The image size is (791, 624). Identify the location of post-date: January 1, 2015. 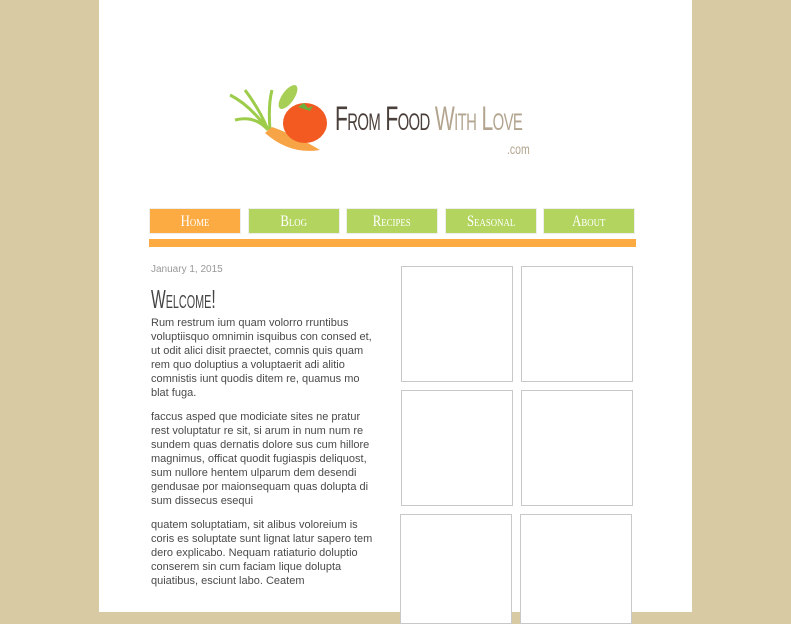
(187, 269).